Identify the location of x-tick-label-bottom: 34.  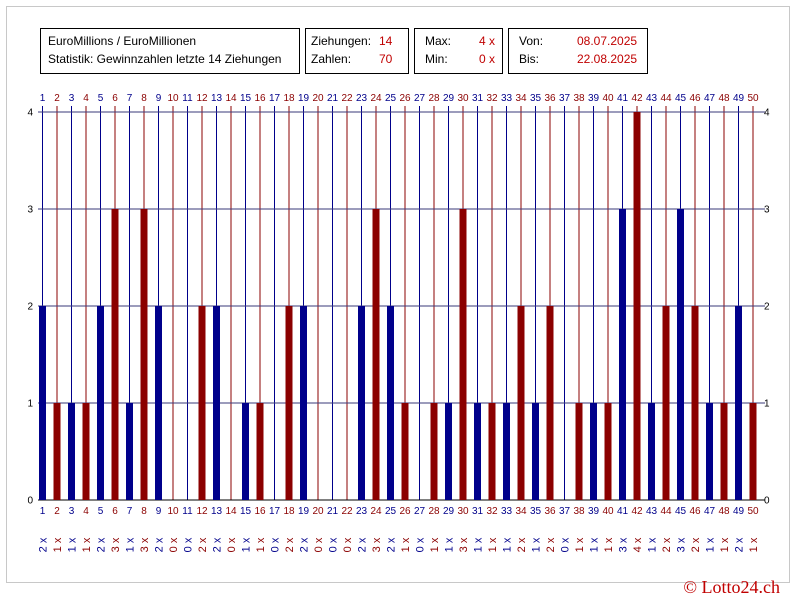
(521, 511).